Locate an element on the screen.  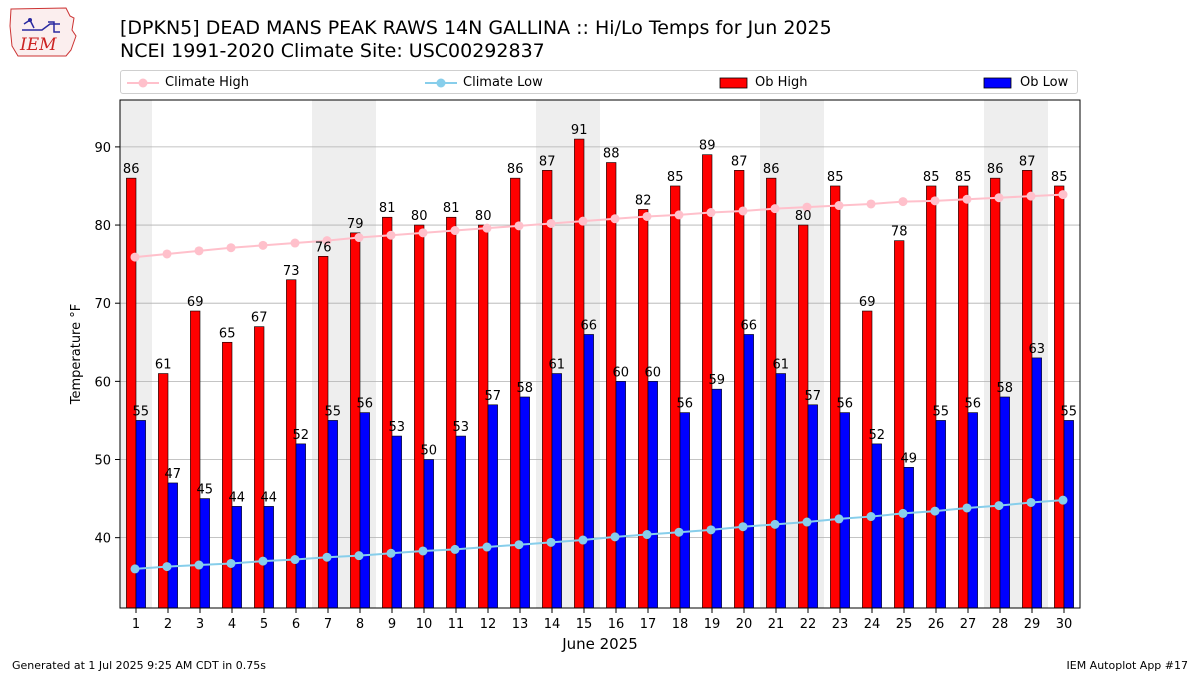
ob-high-label: 67 is located at coordinates (259, 318).